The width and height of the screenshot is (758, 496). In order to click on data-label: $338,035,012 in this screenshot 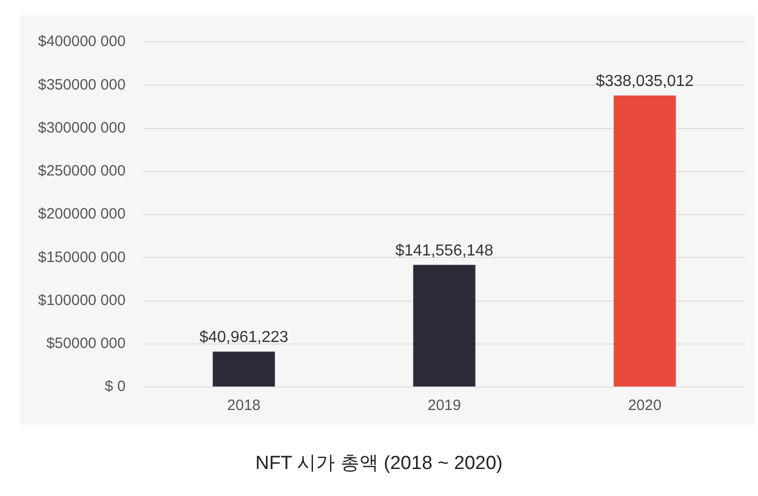, I will do `click(645, 81)`.